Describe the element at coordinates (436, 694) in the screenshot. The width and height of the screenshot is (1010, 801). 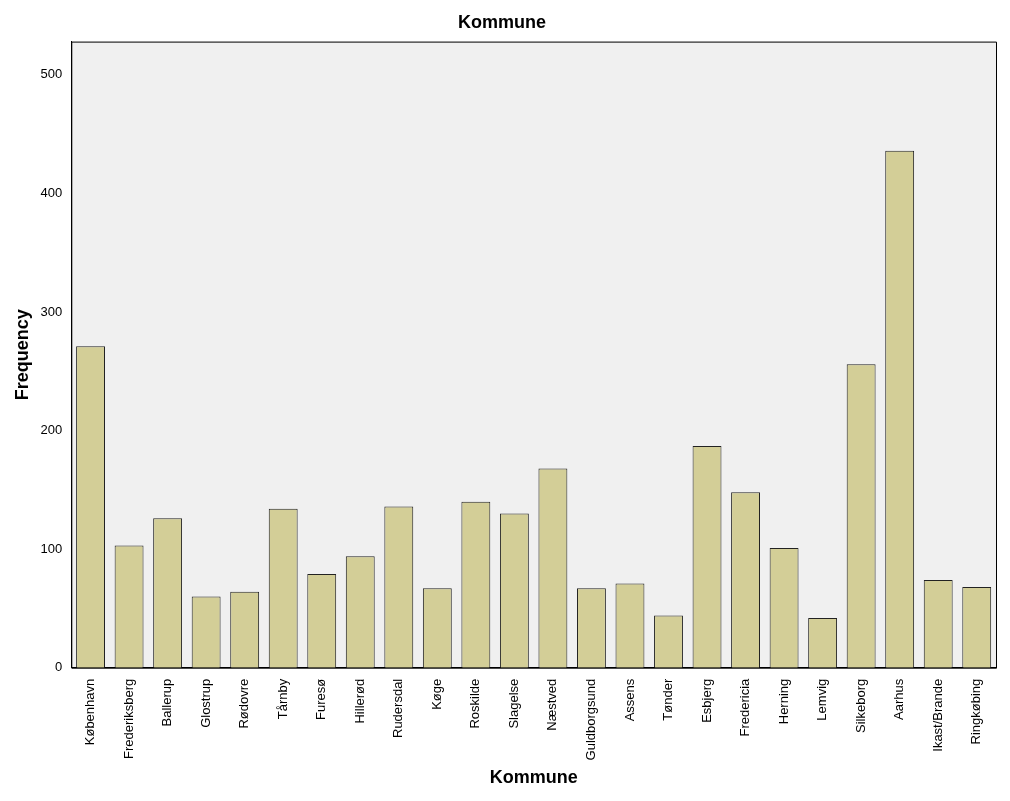
I see `x-tick-label: Køge` at that location.